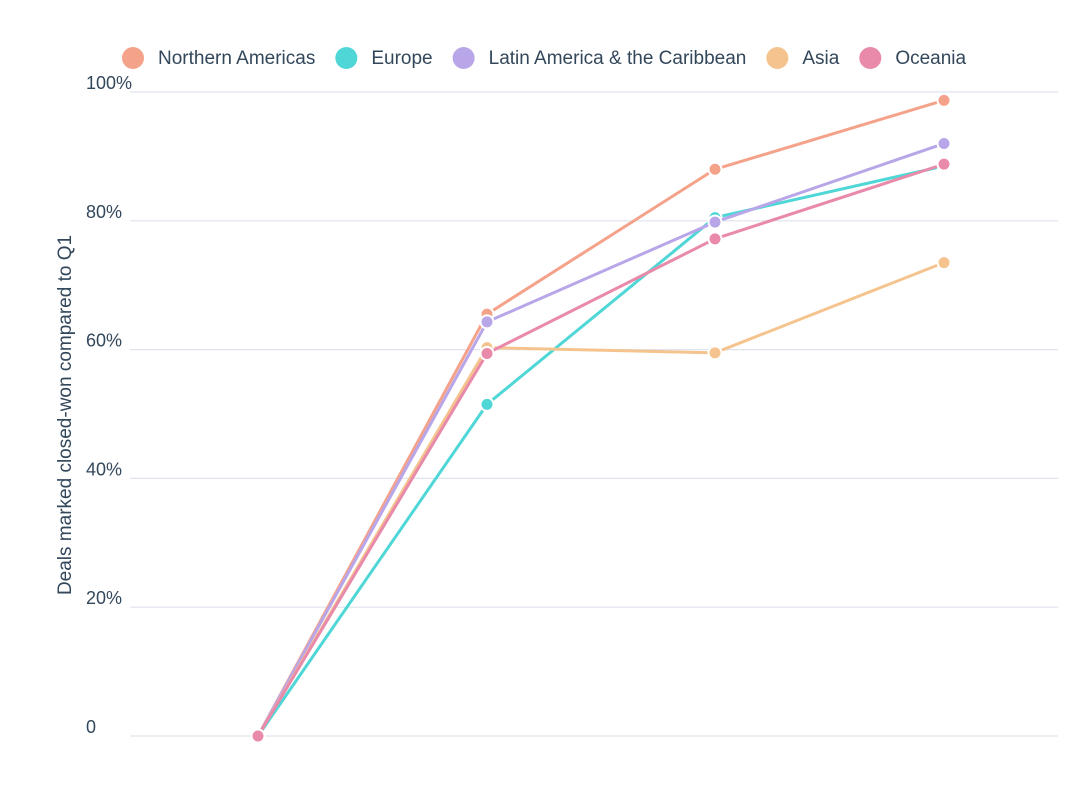 The height and width of the screenshot is (805, 1090). What do you see at coordinates (104, 469) in the screenshot?
I see `y-tick-label-40: 40%` at bounding box center [104, 469].